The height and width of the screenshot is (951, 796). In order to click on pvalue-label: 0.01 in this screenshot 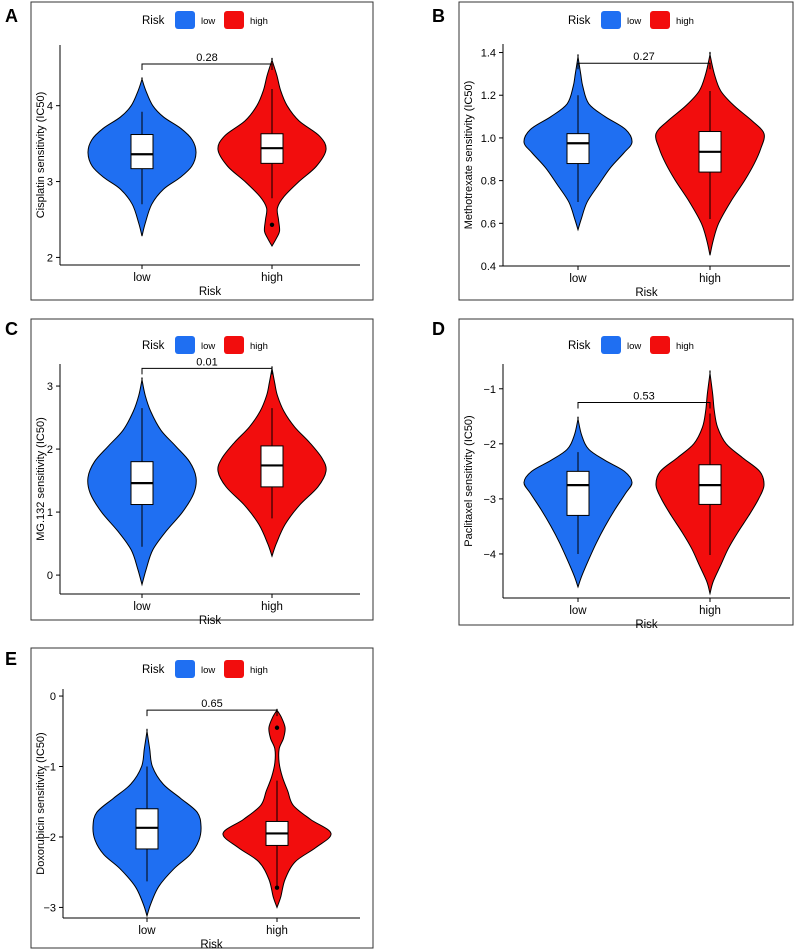, I will do `click(206, 362)`.